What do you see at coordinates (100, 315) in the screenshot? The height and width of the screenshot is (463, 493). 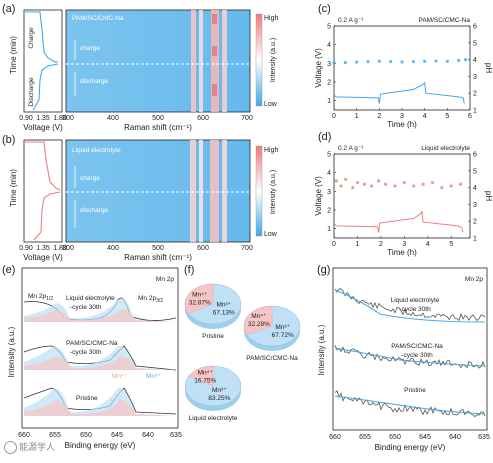 I see `panel-e-fit-1-mn4` at bounding box center [100, 315].